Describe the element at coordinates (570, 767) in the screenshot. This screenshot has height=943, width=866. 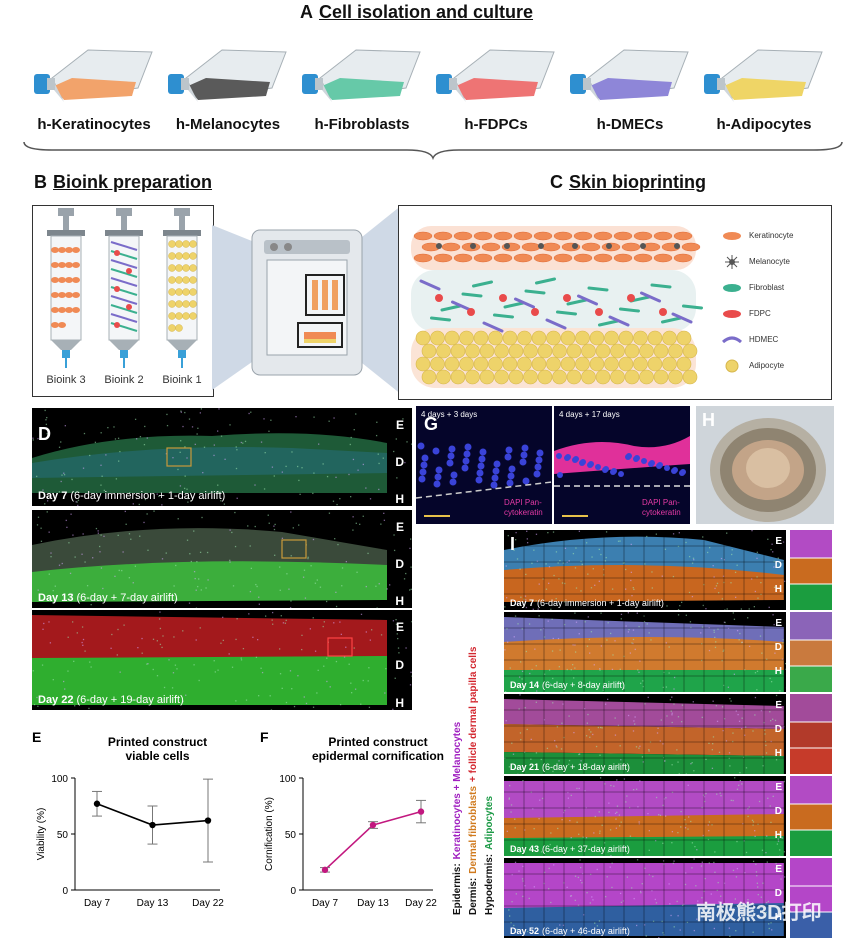
I see `micrograph-caption: Day 21 (6-day + 18-day airlift)` at that location.